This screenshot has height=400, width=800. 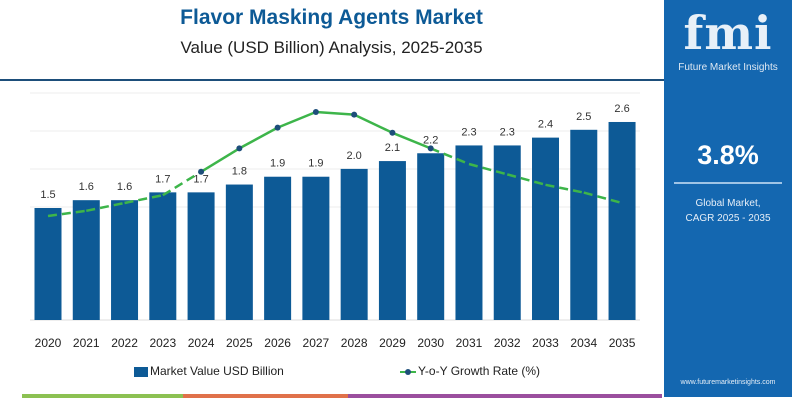 What do you see at coordinates (354, 156) in the screenshot?
I see `data-label-2028: 2.0` at bounding box center [354, 156].